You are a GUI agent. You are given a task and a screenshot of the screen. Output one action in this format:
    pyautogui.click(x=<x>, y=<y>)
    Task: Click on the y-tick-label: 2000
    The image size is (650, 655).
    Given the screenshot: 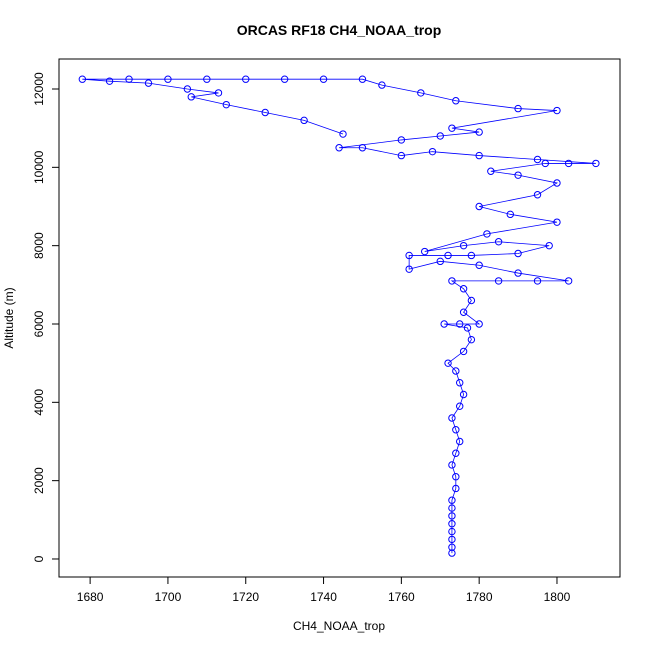 What is the action you would take?
    pyautogui.click(x=39, y=480)
    